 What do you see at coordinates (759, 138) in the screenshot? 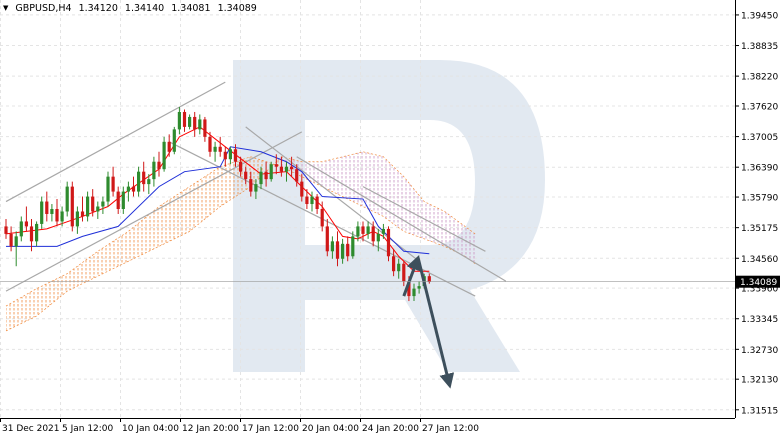
I see `price-tick-label: 1.37005` at bounding box center [759, 138].